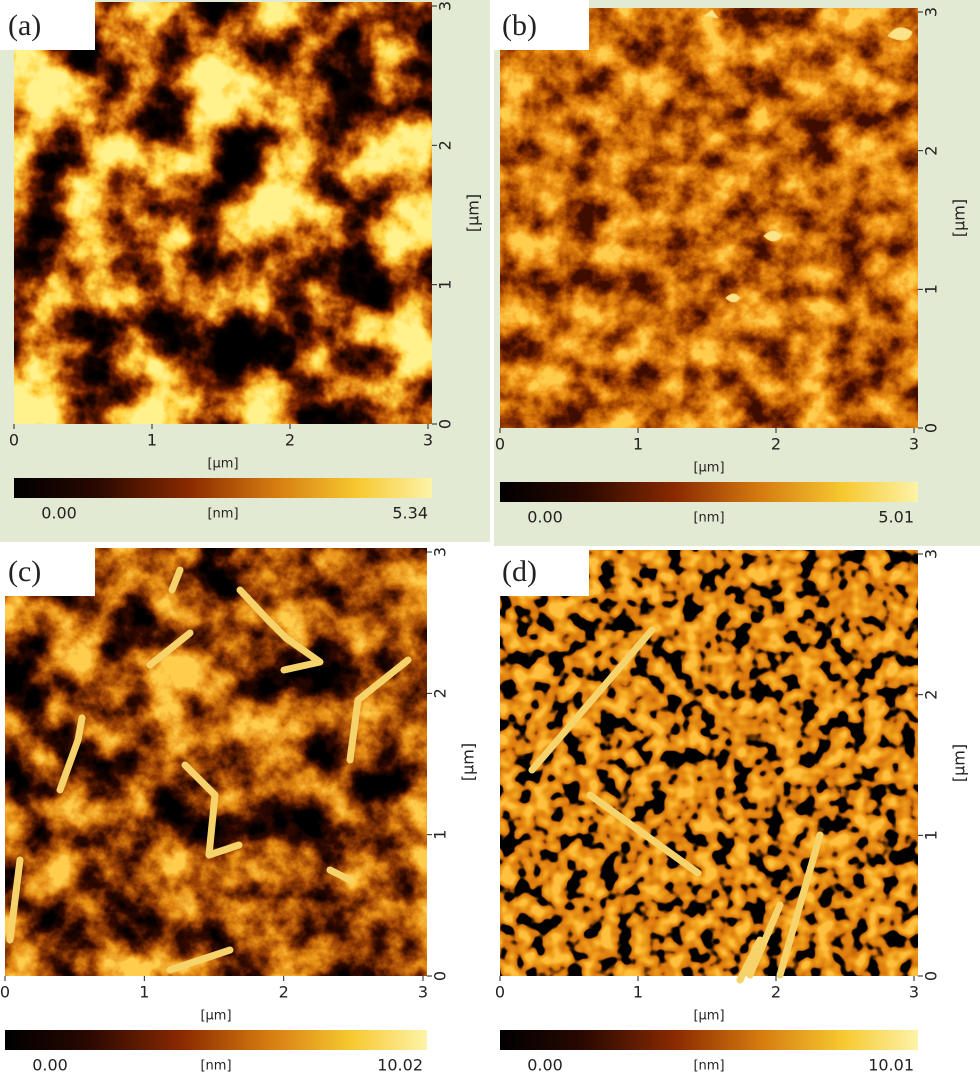 The width and height of the screenshot is (980, 1080). What do you see at coordinates (519, 571) in the screenshot?
I see `panel-label: (d)` at bounding box center [519, 571].